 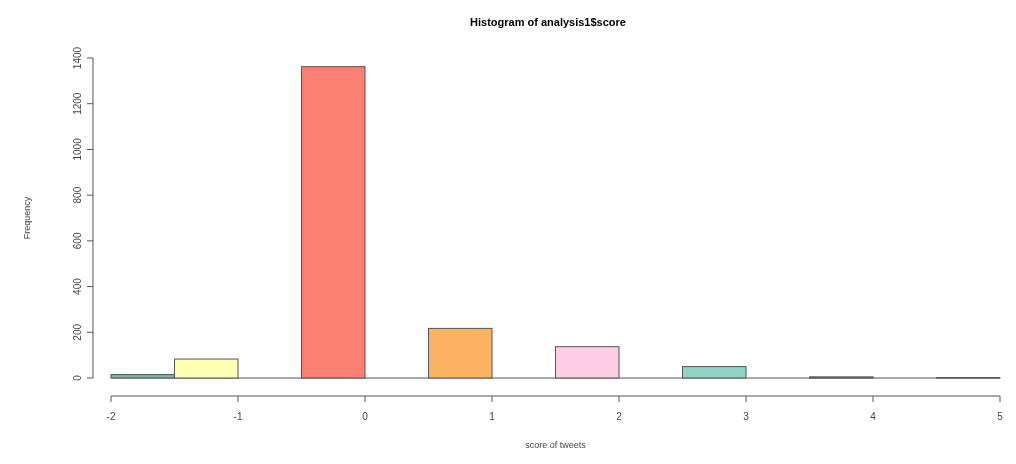 What do you see at coordinates (619, 416) in the screenshot?
I see `x-tick-label: 2` at bounding box center [619, 416].